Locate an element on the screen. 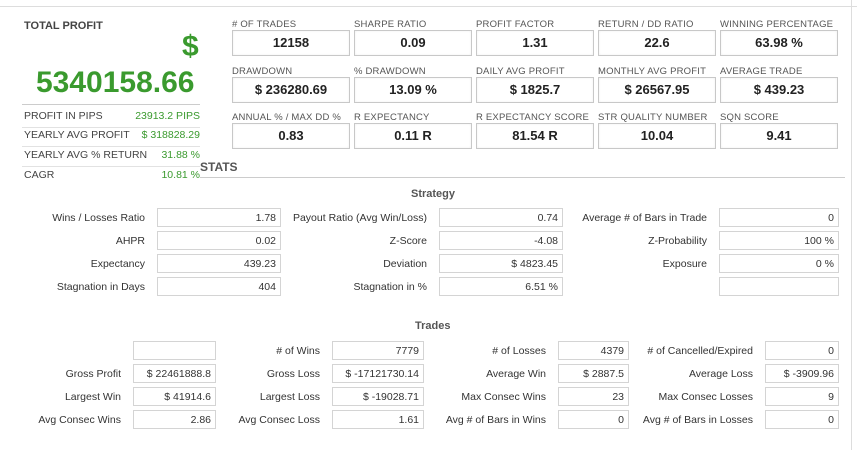 Image resolution: width=857 pixels, height=450 pixels. strategy-value: 6.51 % is located at coordinates (501, 286).